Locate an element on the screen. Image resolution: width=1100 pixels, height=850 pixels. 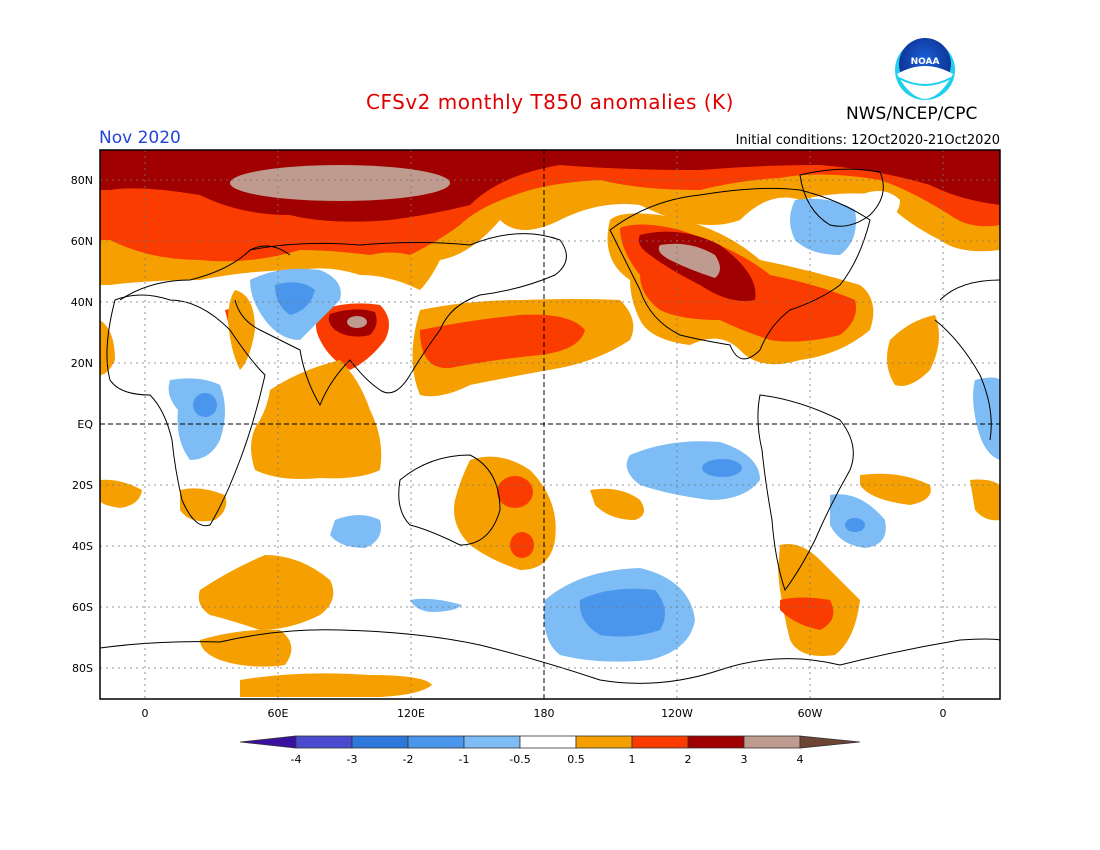
tibet-warm-anomaly is located at coordinates (307, 336).